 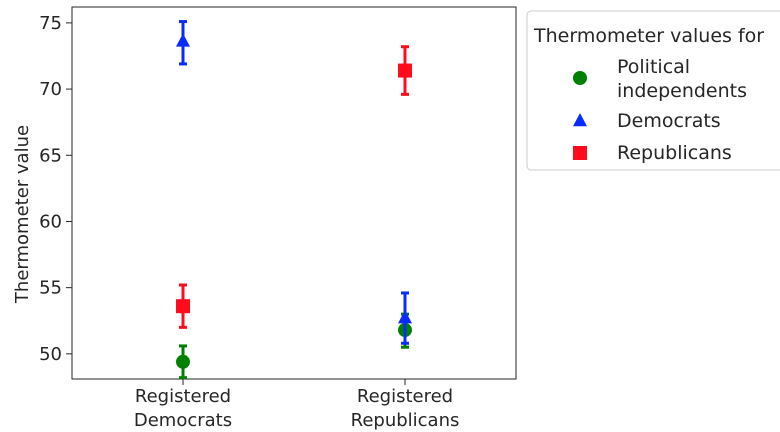 I want to click on legend-label: independents, so click(x=682, y=91).